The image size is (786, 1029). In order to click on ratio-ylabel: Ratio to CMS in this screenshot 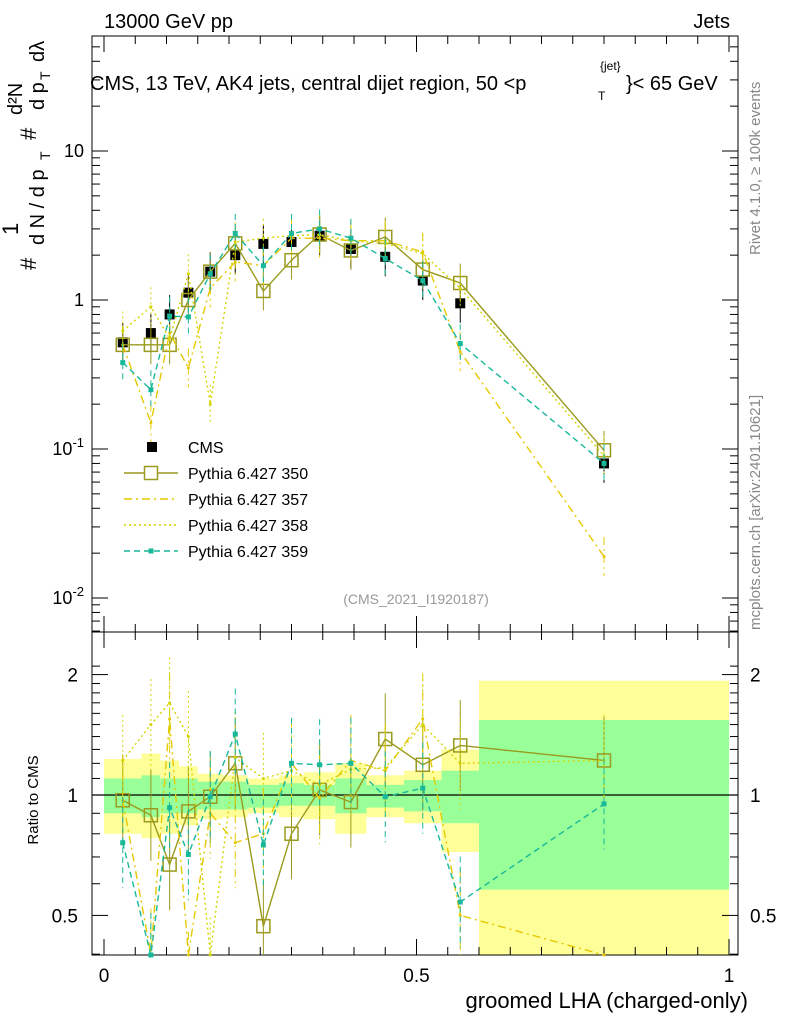, I will do `click(33, 799)`.